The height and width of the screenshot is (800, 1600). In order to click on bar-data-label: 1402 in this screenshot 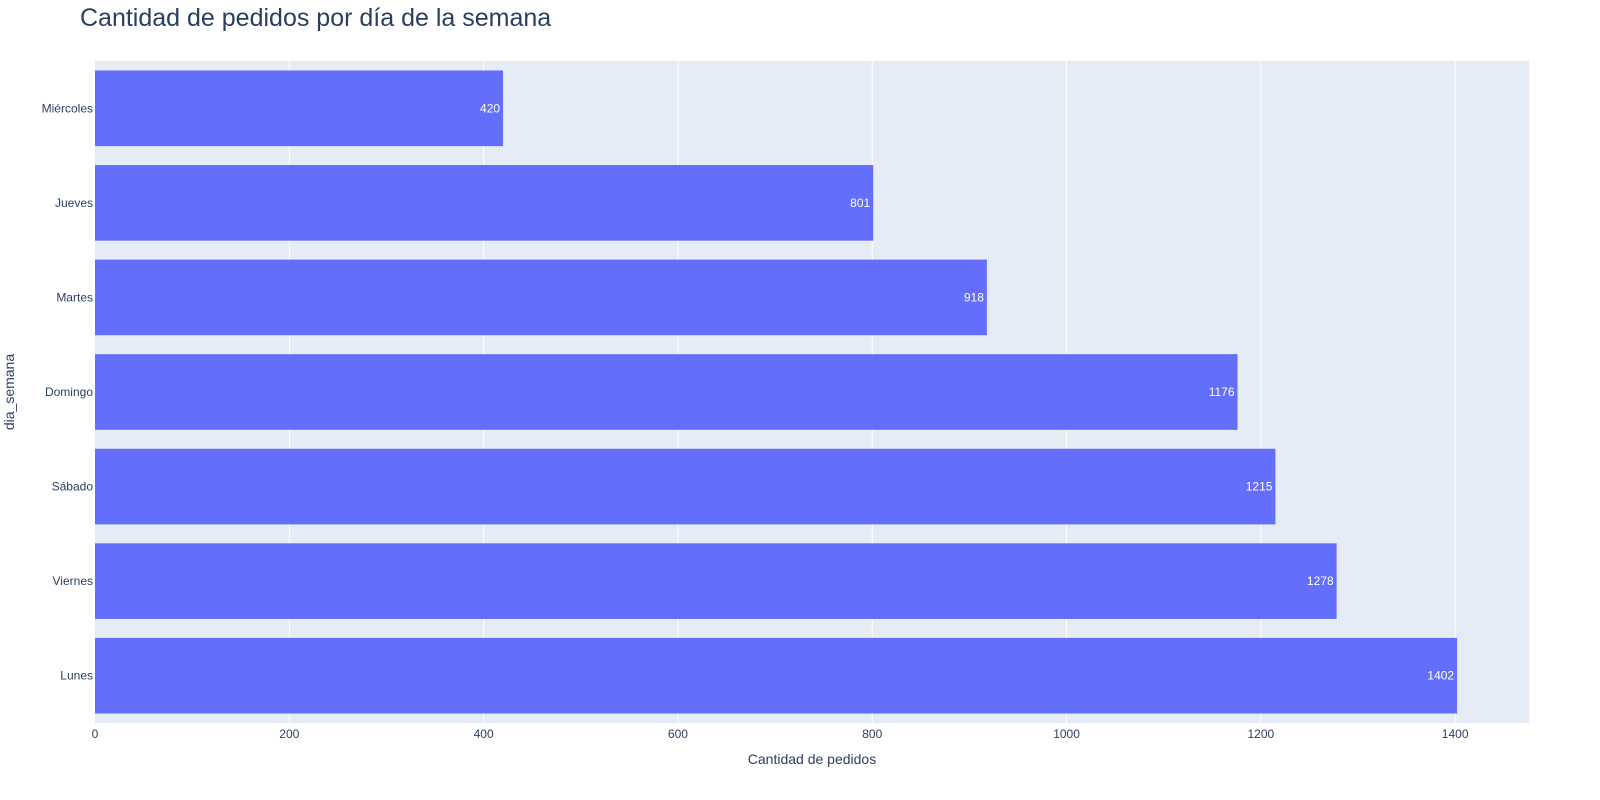, I will do `click(1440, 676)`.